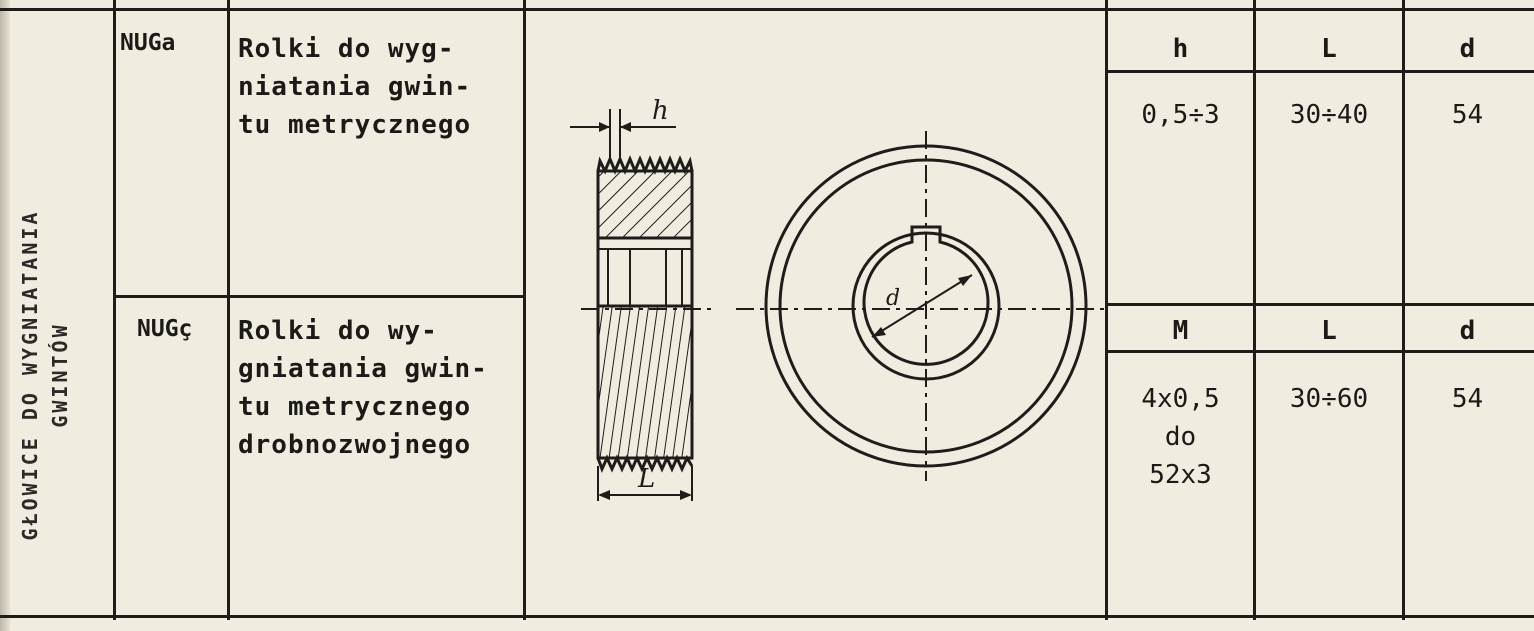 The width and height of the screenshot is (1534, 631). I want to click on row-divider-right, so click(1319, 304).